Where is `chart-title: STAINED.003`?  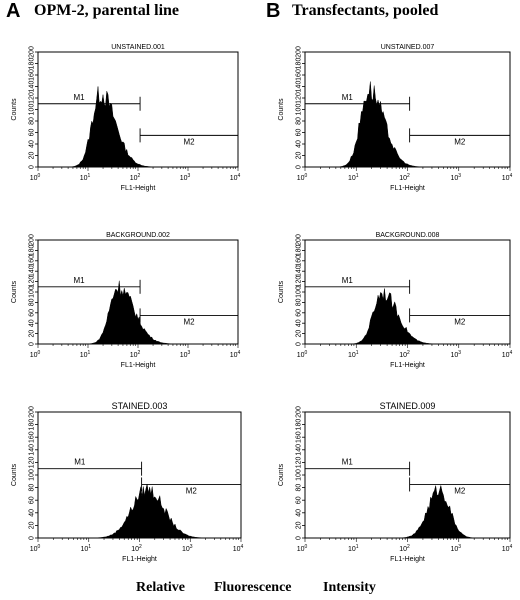
chart-title: STAINED.003 is located at coordinates (140, 406).